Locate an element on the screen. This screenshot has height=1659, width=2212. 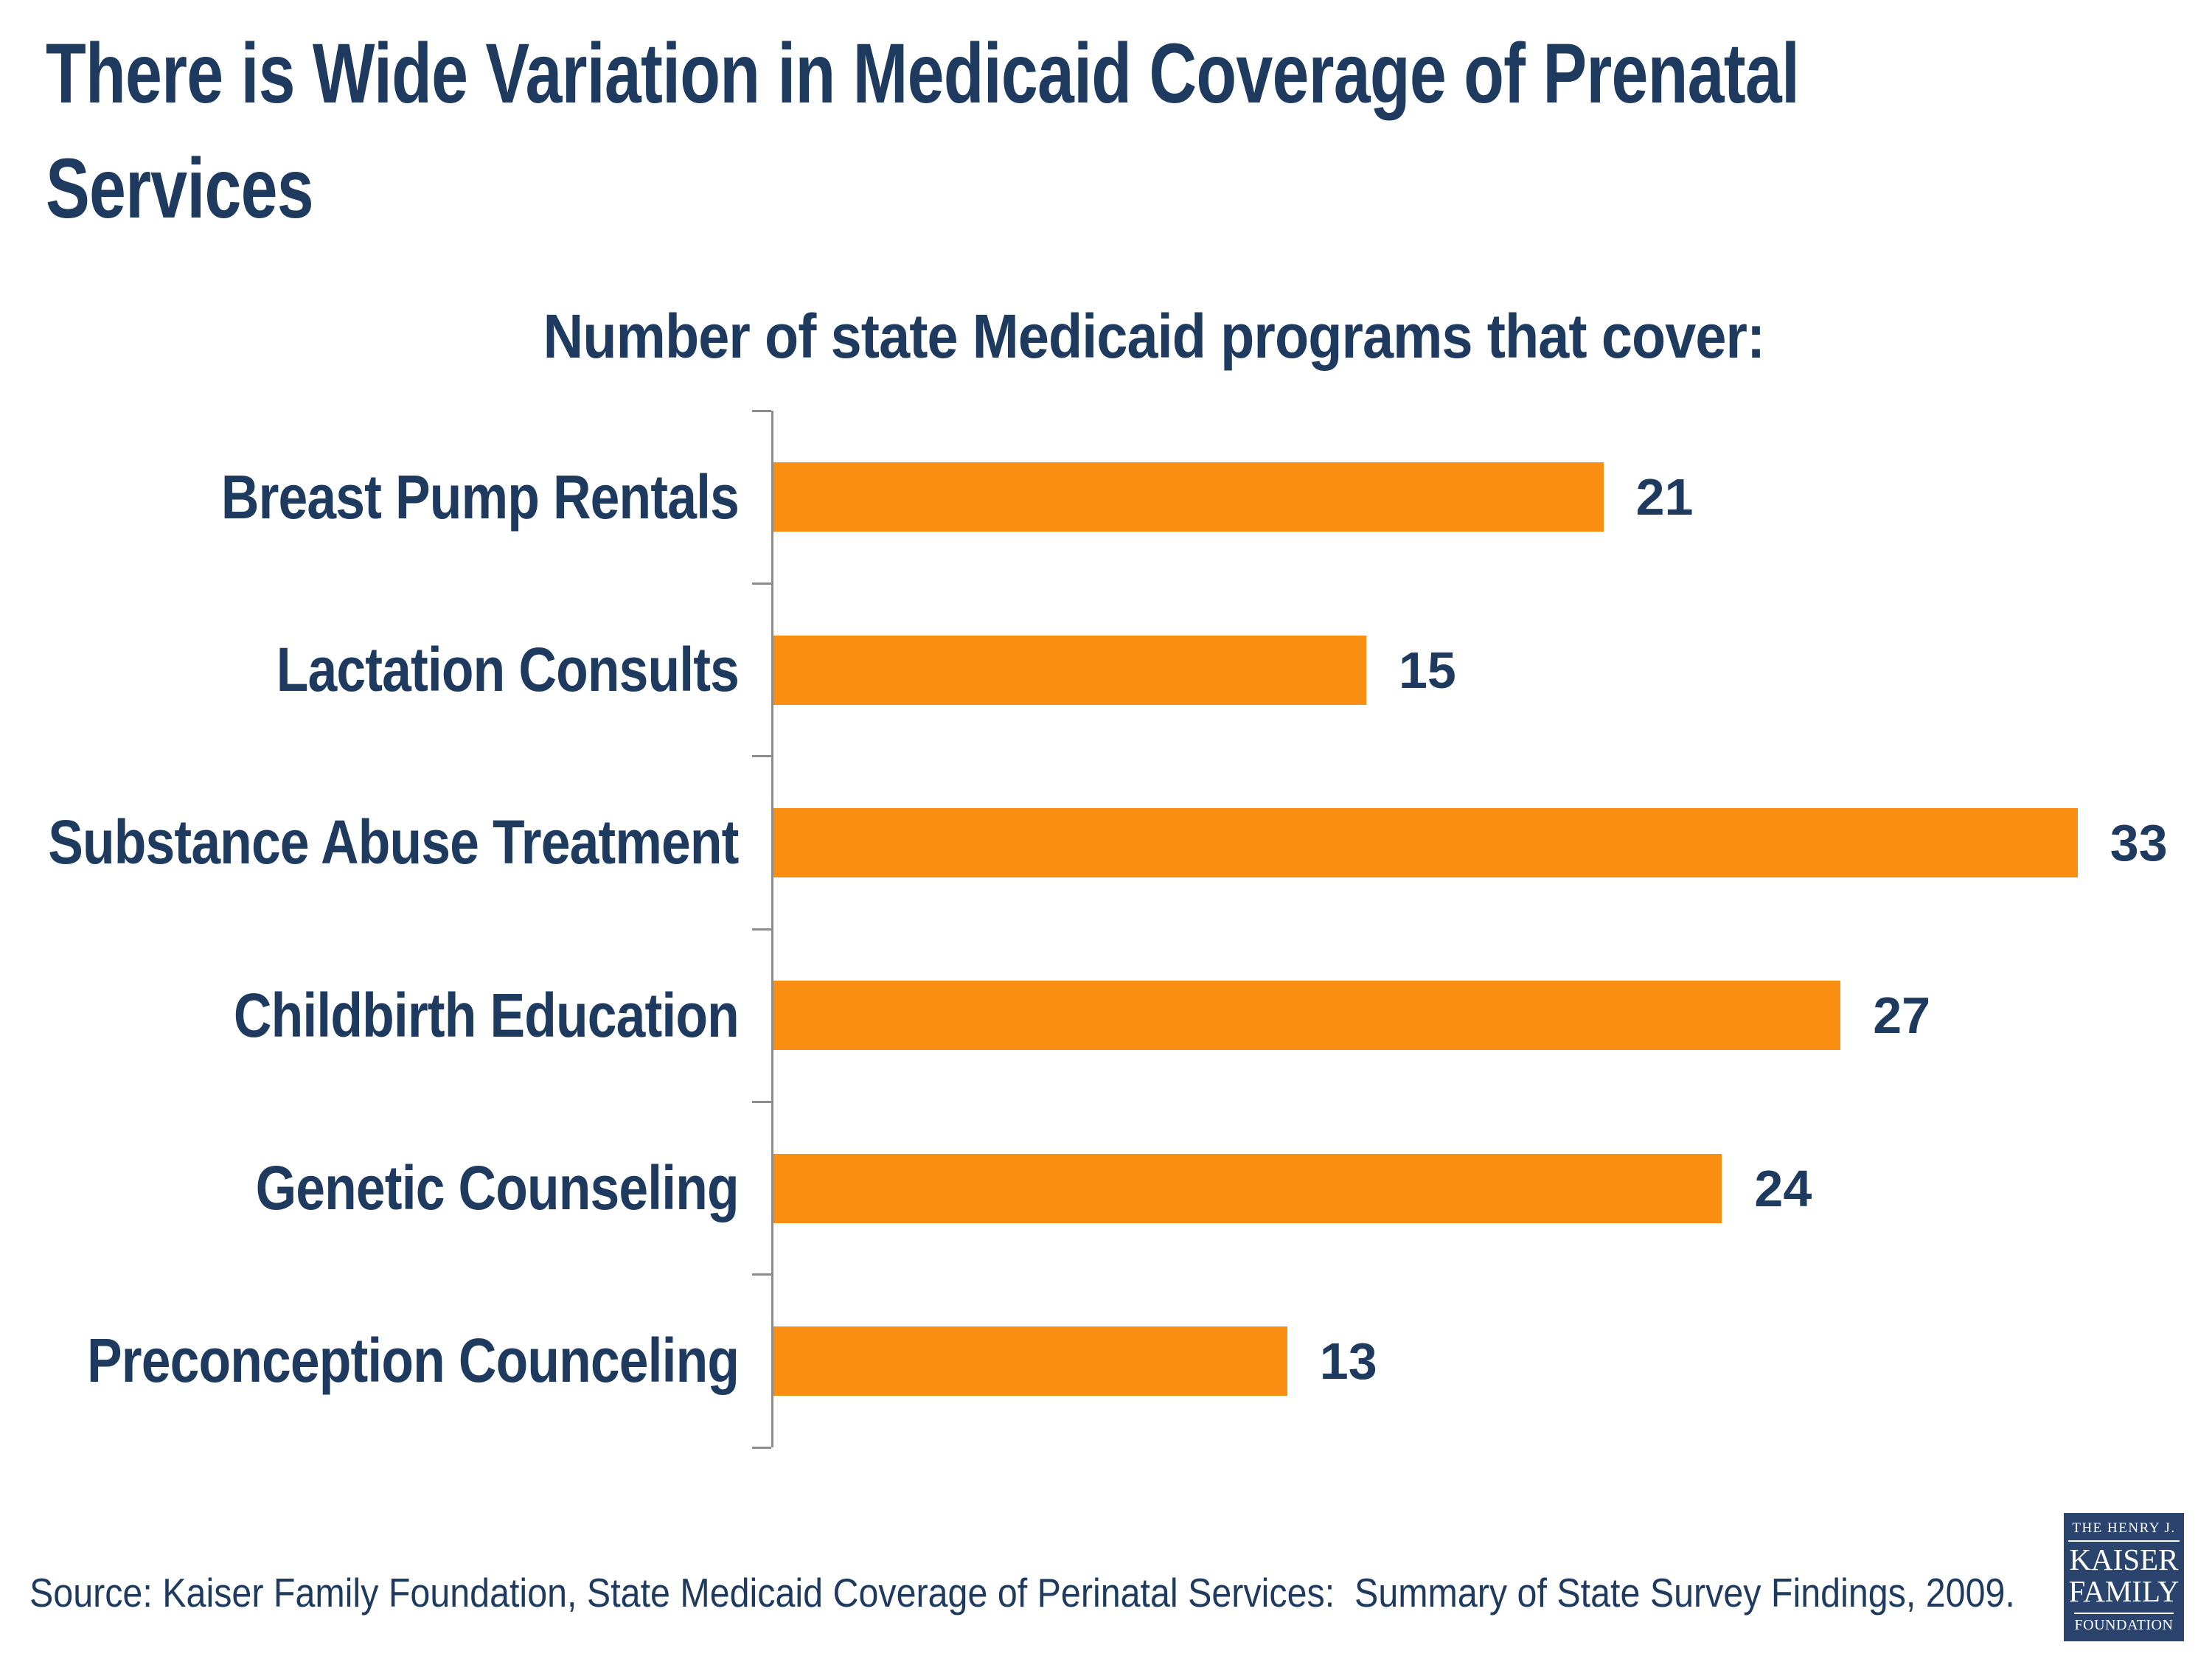
value-label: 13 is located at coordinates (1348, 1361).